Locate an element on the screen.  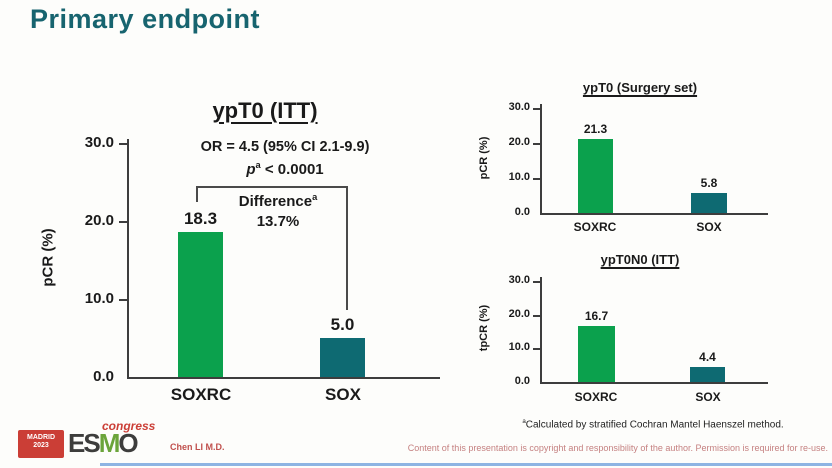
main-ytick-label: 10.0 is located at coordinates (99, 298).